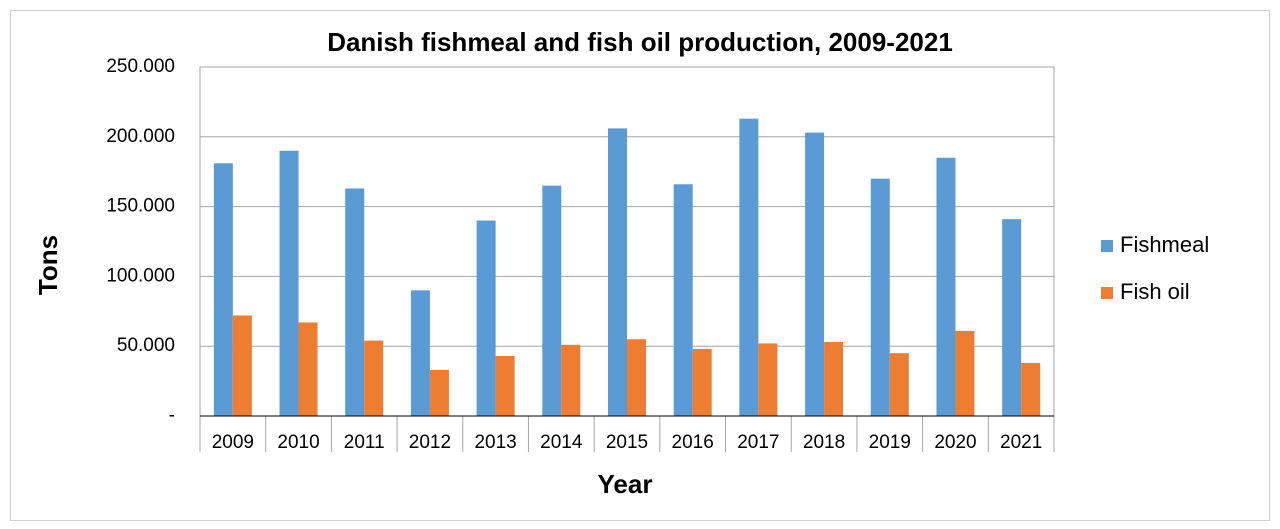 The width and height of the screenshot is (1280, 529). What do you see at coordinates (625, 484) in the screenshot?
I see `x-axis-title: Year` at bounding box center [625, 484].